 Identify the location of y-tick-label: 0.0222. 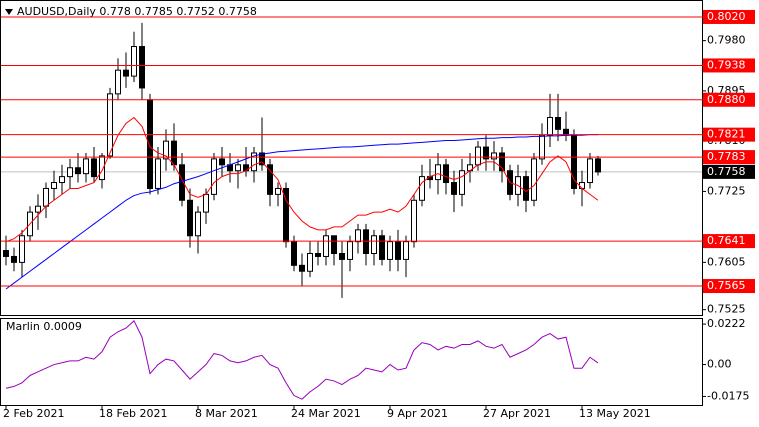
(726, 323).